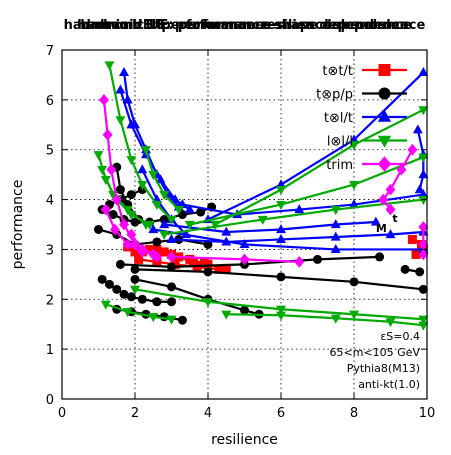 Image resolution: width=451 pixels, height=455 pixels. What do you see at coordinates (367, 142) in the screenshot?
I see `legend-entry: l⊗l/l` at bounding box center [367, 142].